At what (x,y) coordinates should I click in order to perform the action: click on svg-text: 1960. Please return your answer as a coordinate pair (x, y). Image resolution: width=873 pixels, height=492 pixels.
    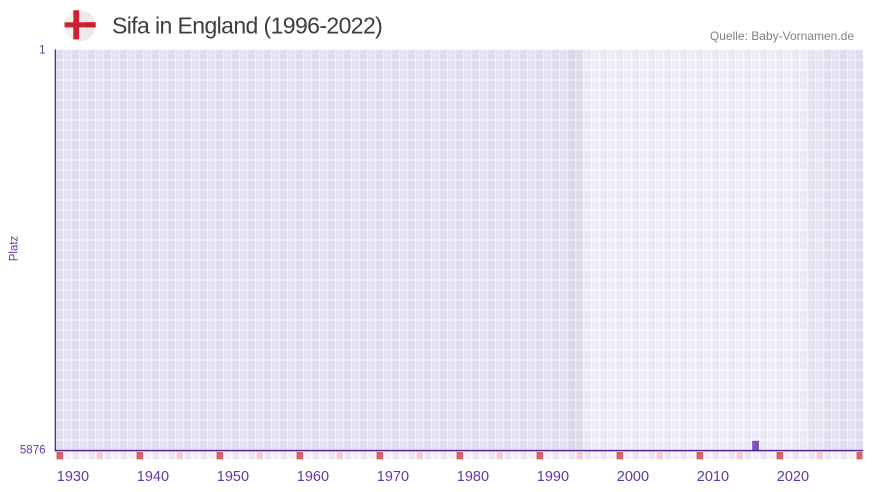
    Looking at the image, I should click on (313, 477).